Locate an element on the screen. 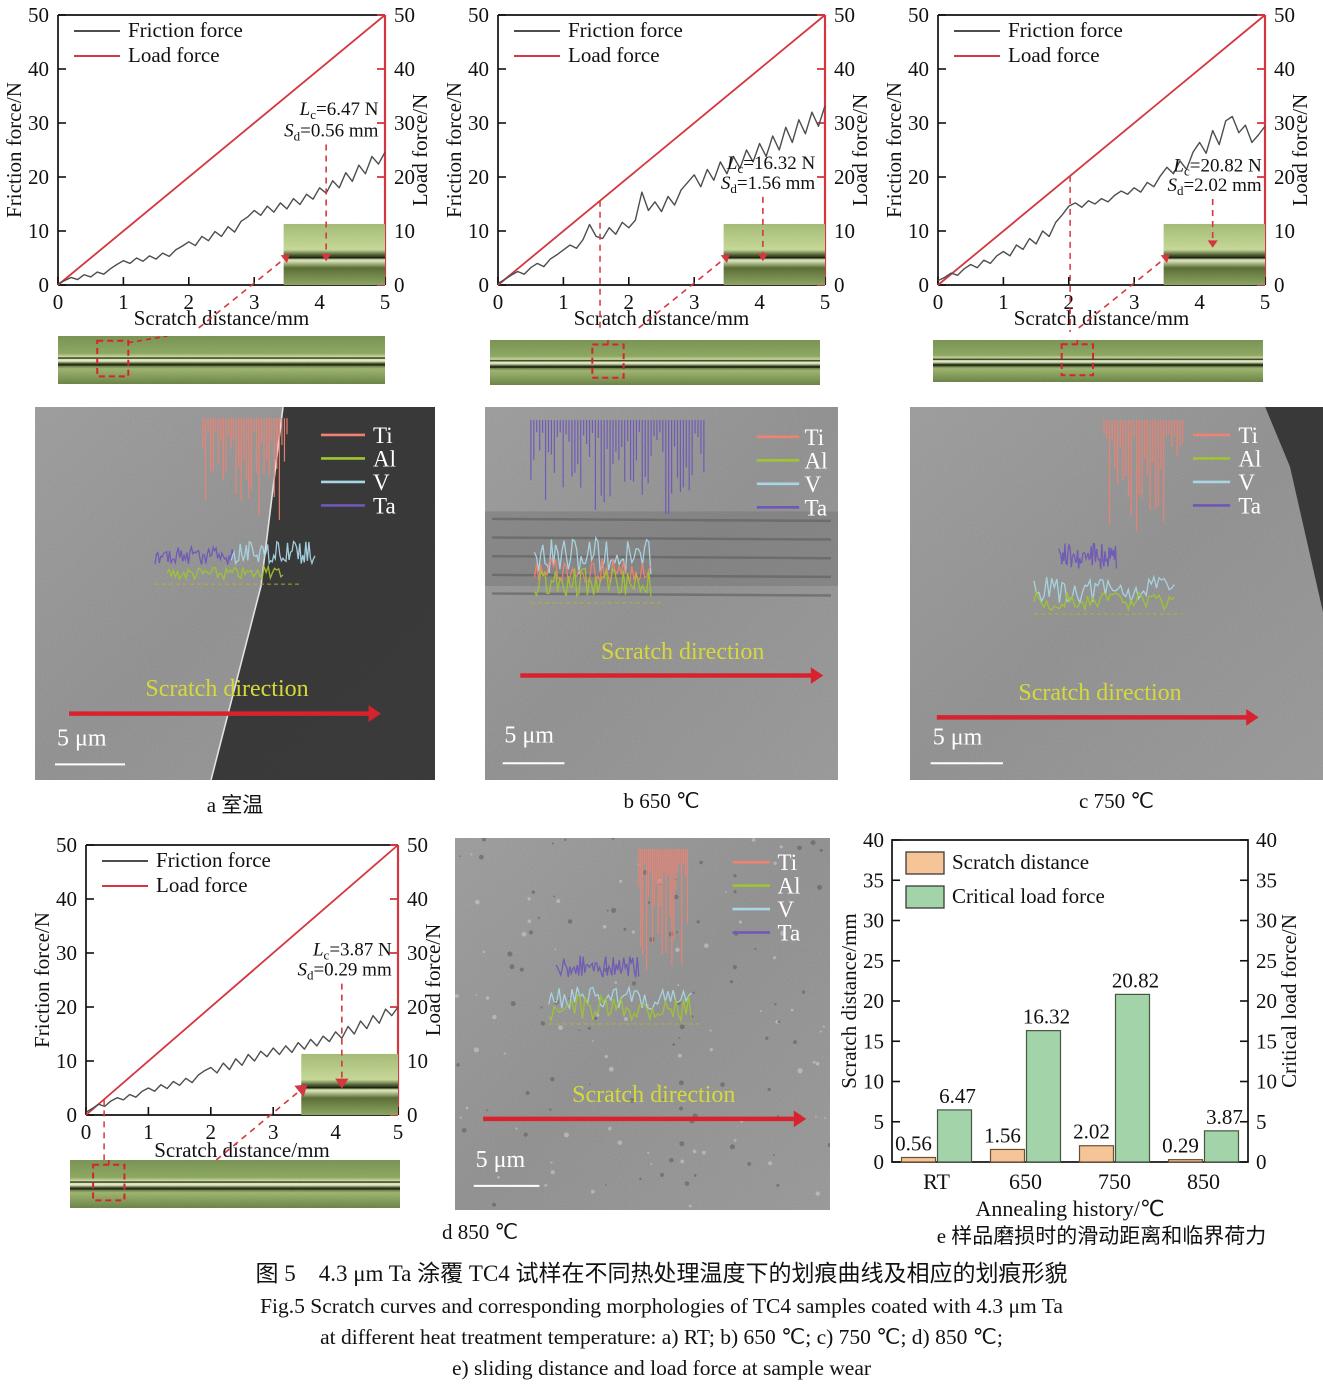 This screenshot has height=1392, width=1323. panel-caption-e: e 样品磨损时的滑动距离和临界荷力 is located at coordinates (1101, 1236).